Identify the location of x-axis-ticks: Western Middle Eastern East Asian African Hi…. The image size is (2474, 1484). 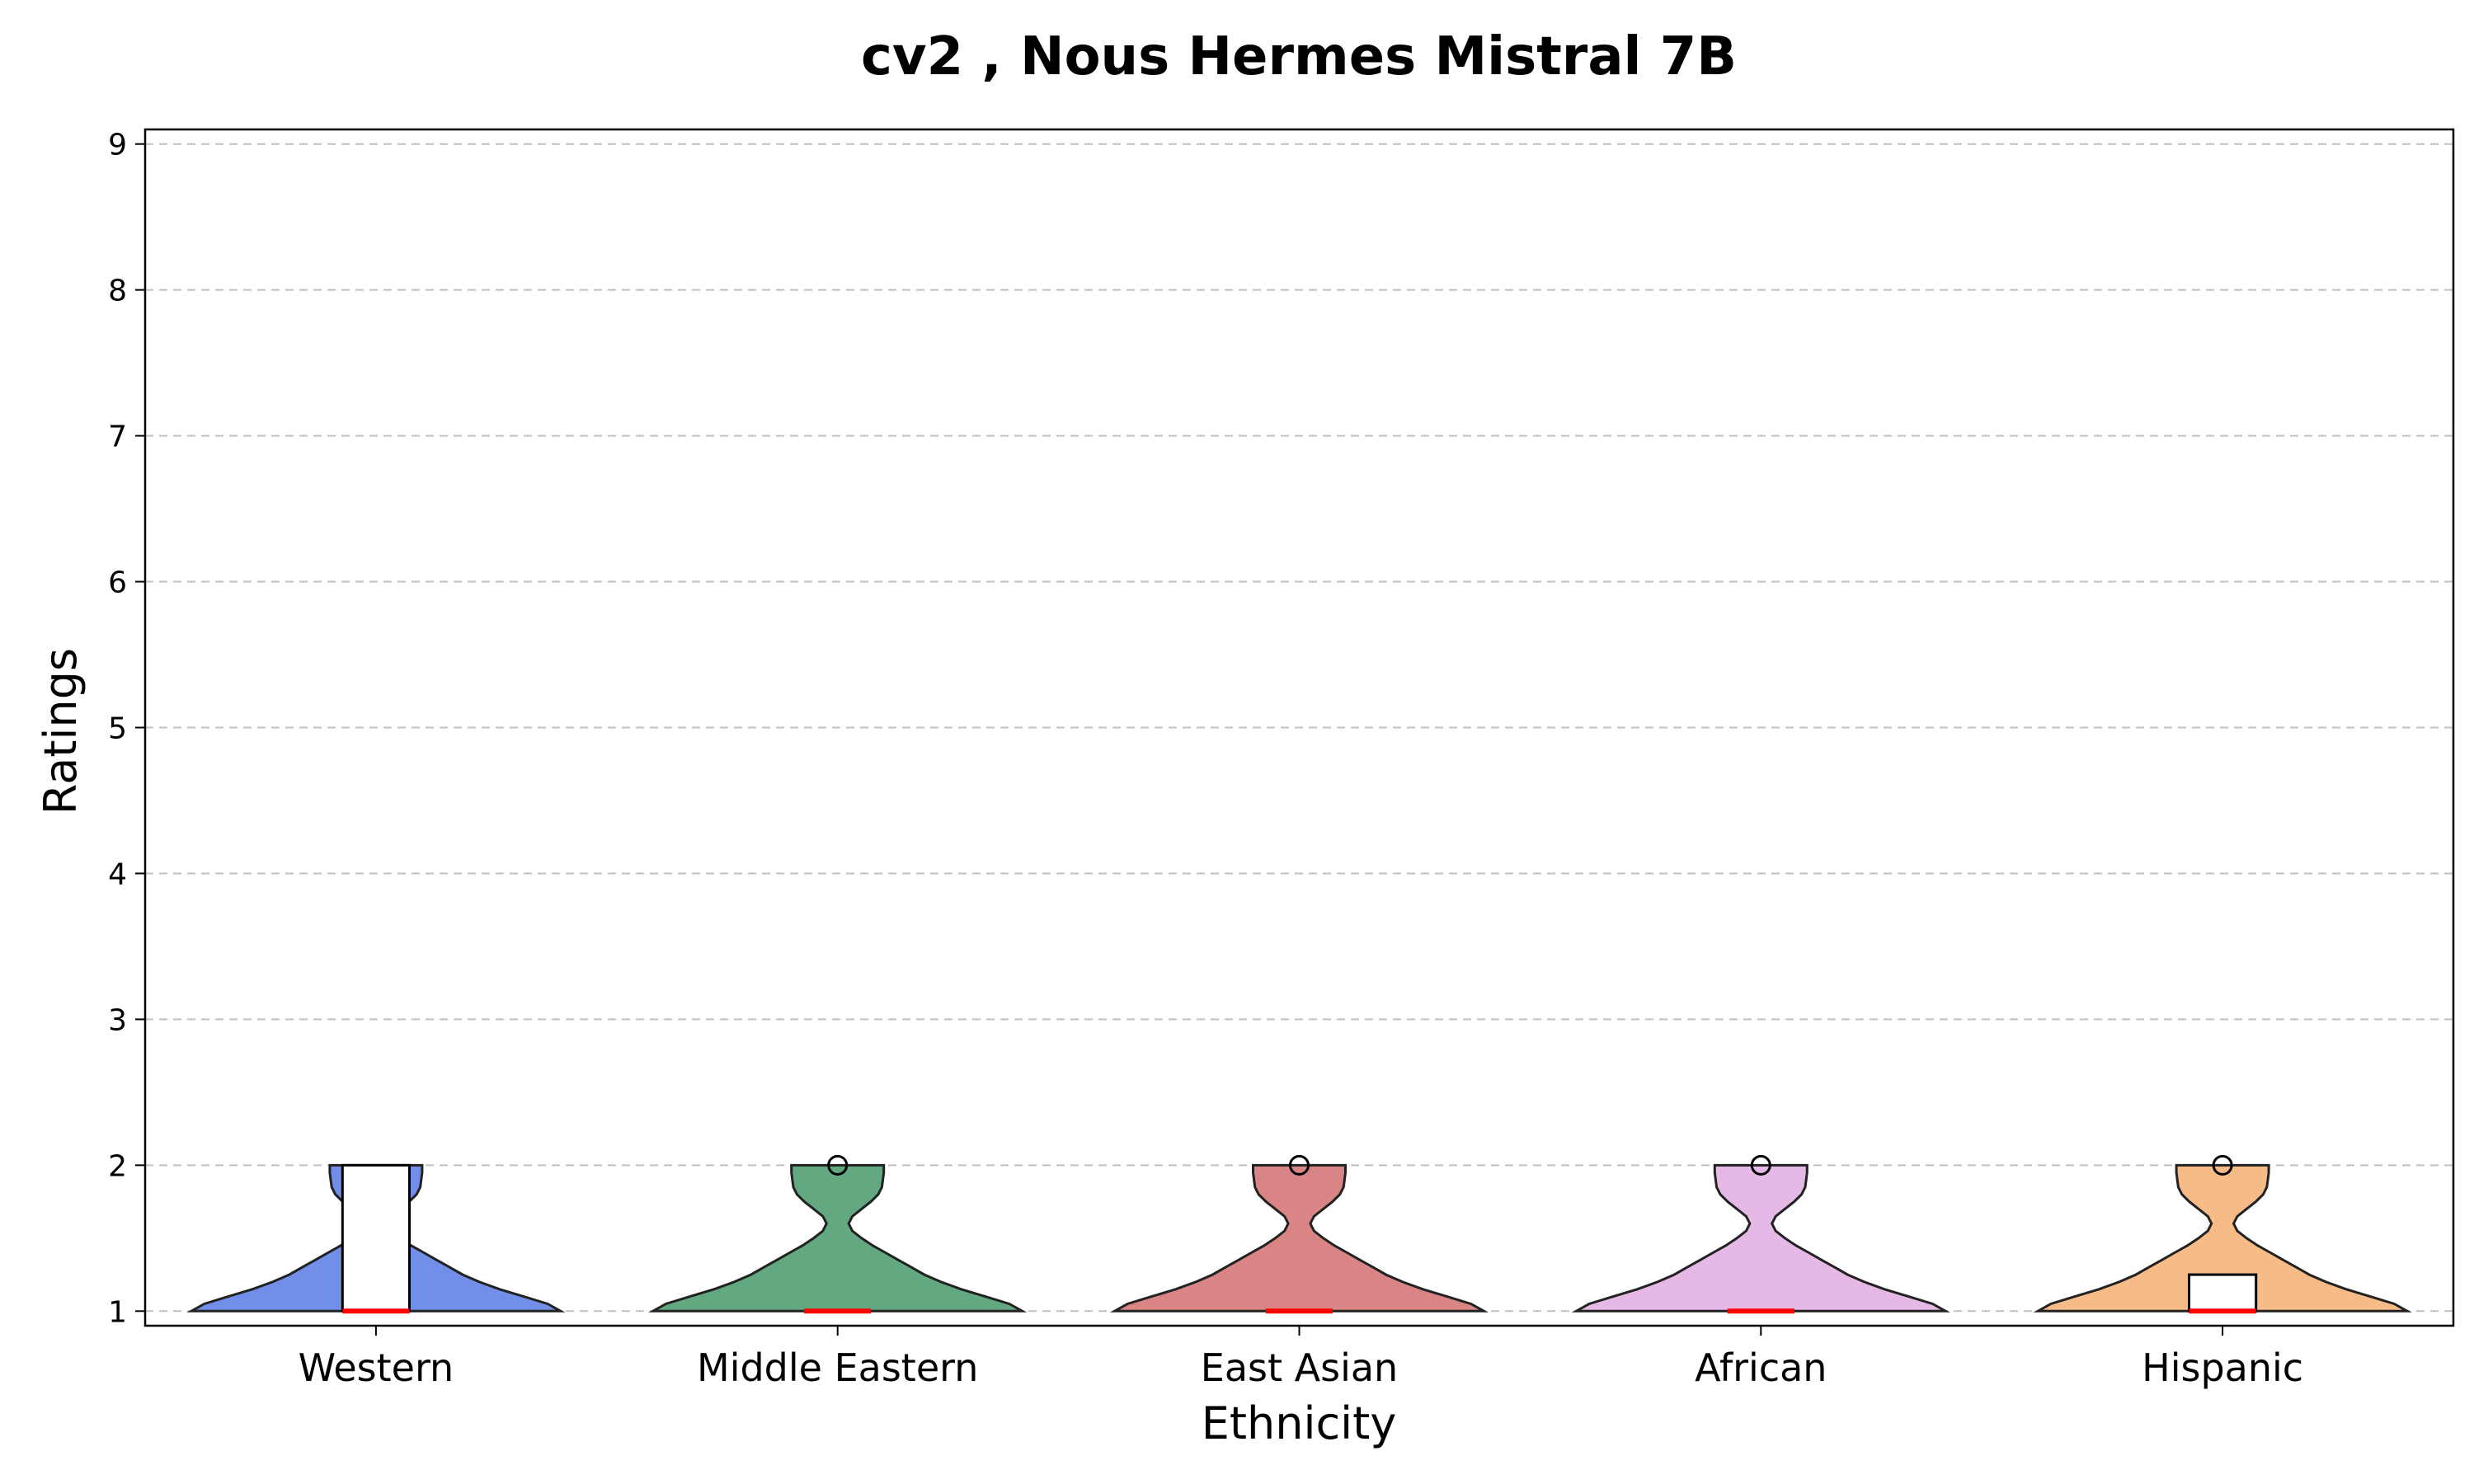
(1301, 1358).